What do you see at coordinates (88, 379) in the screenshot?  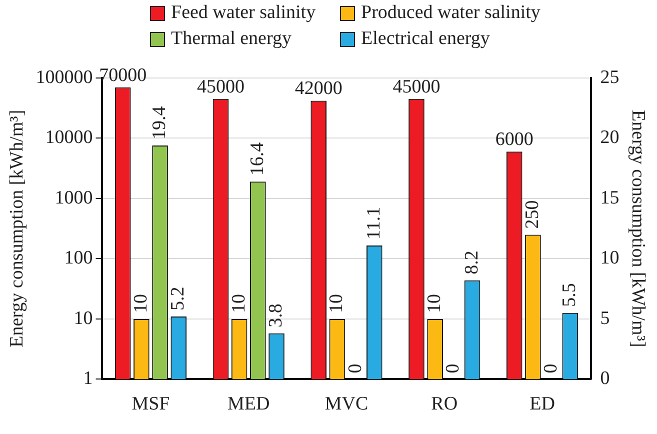 I see `y-tick-label: 1` at bounding box center [88, 379].